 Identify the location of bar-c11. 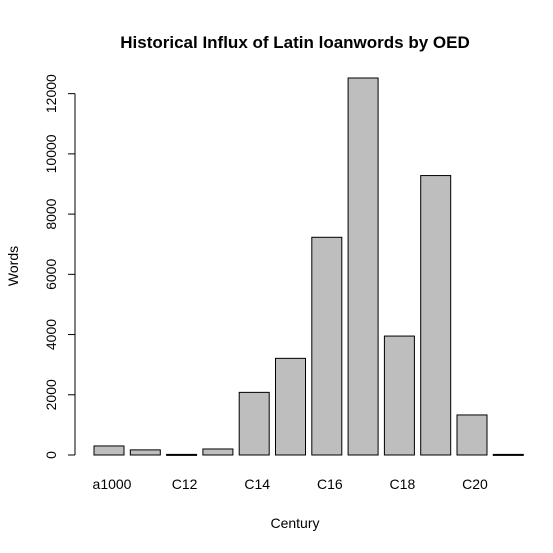
(145, 452).